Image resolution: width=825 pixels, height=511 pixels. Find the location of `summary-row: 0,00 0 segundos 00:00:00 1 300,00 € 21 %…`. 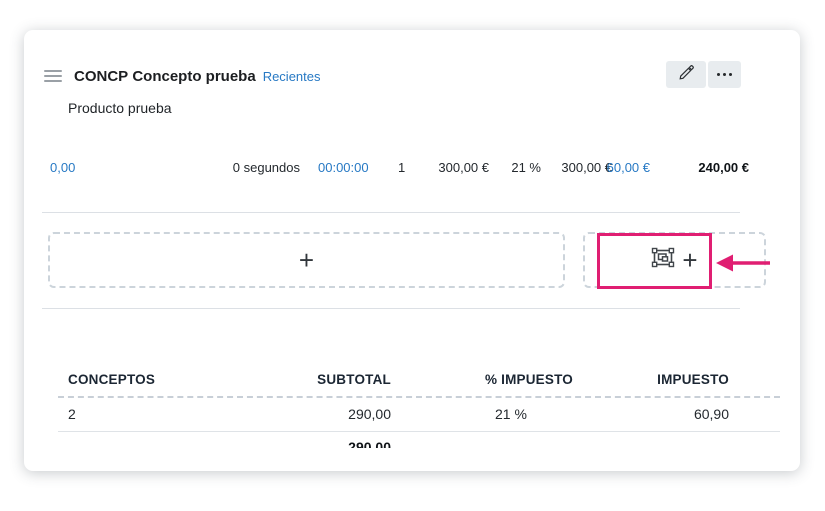

summary-row: 0,00 0 segundos 00:00:00 1 300,00 € 21 %… is located at coordinates (412, 170).